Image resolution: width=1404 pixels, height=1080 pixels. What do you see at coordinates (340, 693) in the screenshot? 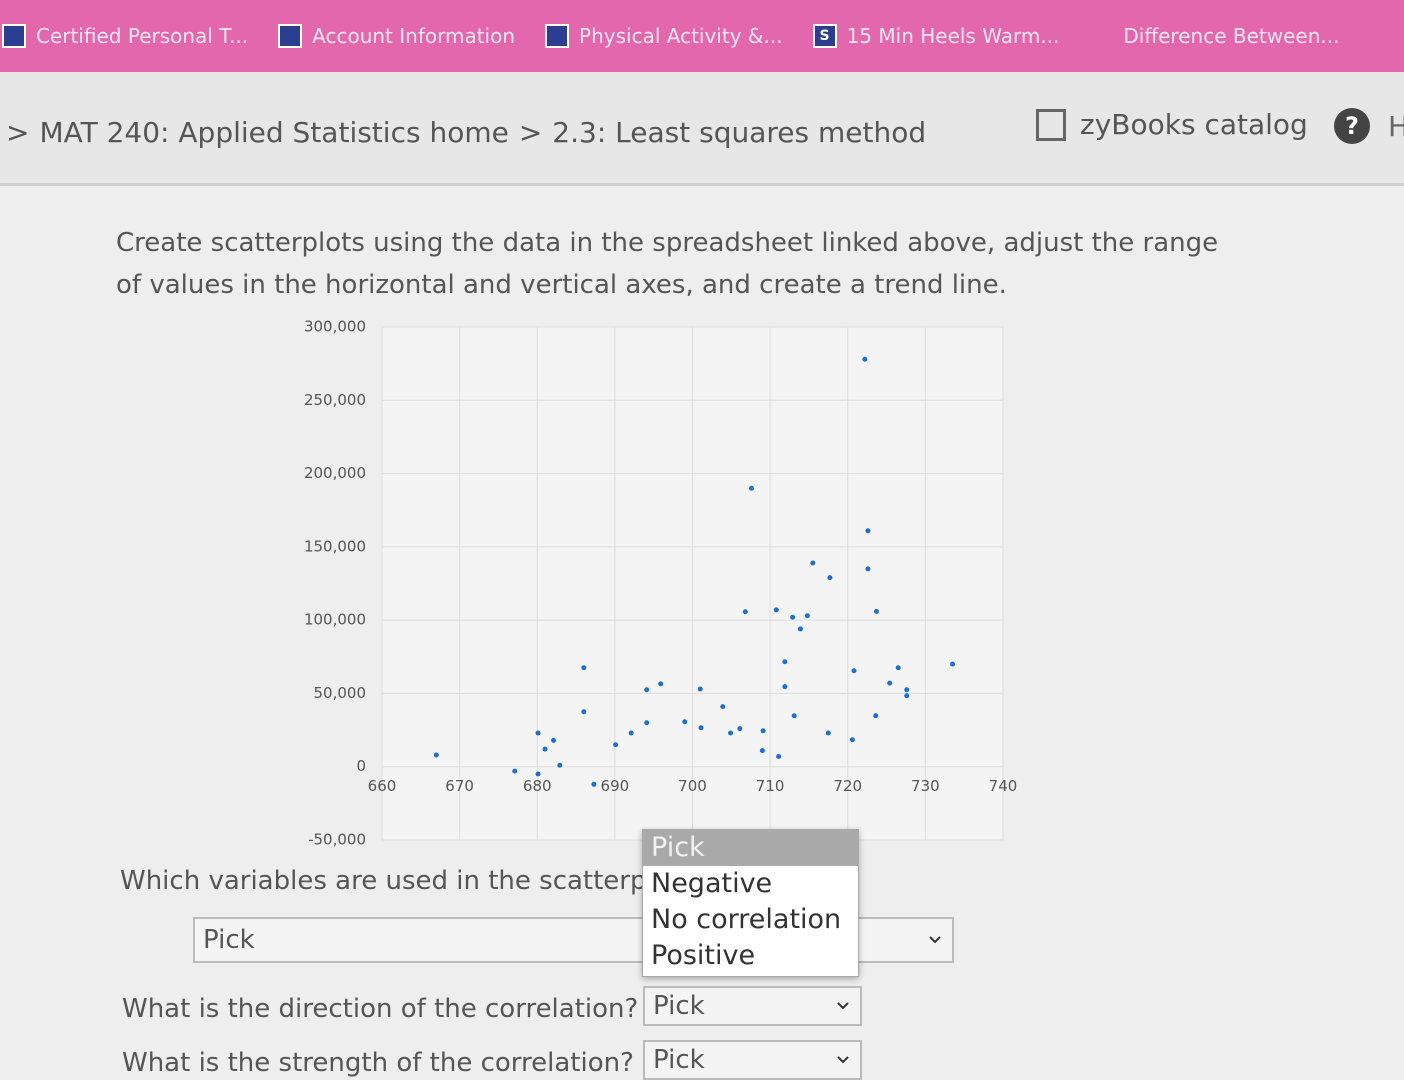
I see `y-tick-label: 50,000` at bounding box center [340, 693].